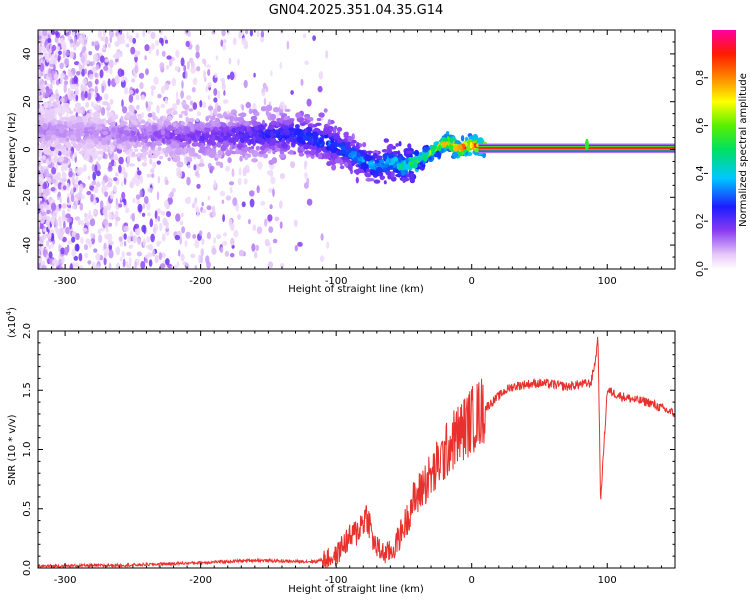 This screenshot has height=600, width=750. What do you see at coordinates (27, 149) in the screenshot?
I see `y-tick-label: 0` at bounding box center [27, 149].